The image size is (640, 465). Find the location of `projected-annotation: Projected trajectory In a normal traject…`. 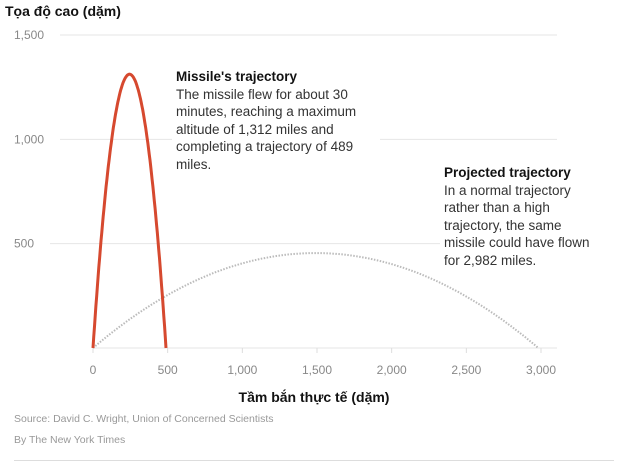

projected-annotation: Projected trajectory In a normal traject… is located at coordinates (519, 216).